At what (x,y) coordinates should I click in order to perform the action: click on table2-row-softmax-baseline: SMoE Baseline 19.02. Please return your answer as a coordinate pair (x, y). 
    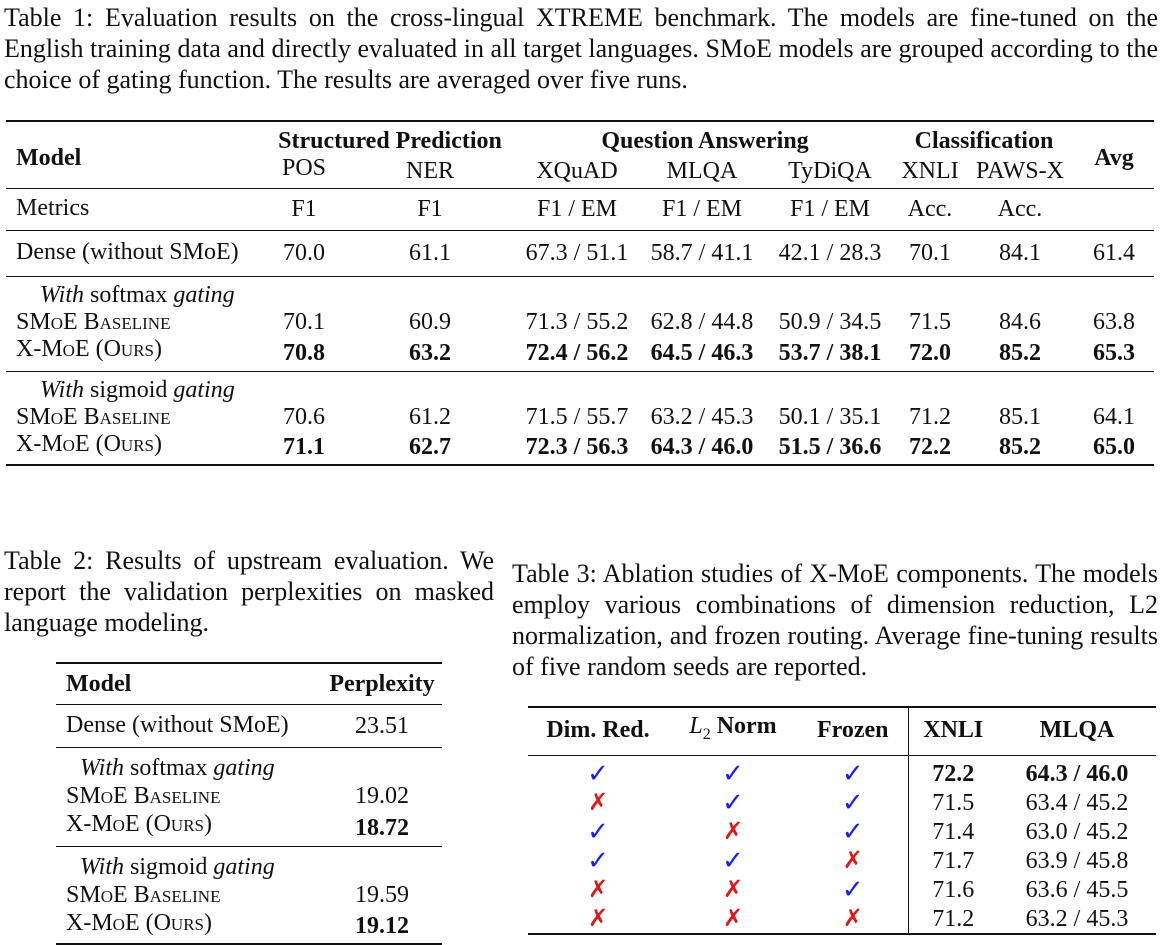
    Looking at the image, I should click on (249, 796).